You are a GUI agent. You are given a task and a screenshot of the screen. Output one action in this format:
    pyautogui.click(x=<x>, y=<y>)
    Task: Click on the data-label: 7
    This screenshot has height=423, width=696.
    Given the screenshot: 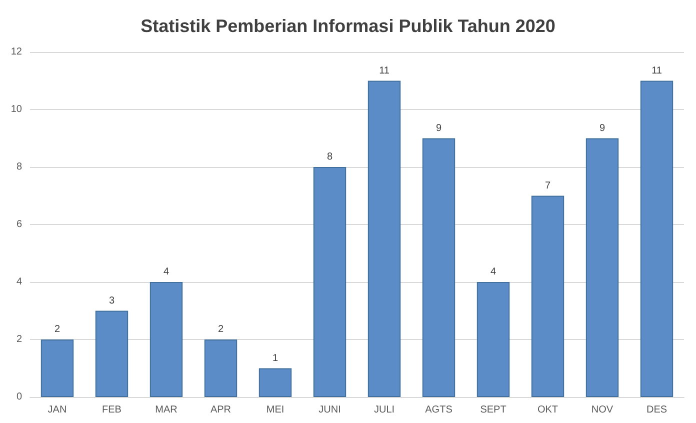 What is the action you would take?
    pyautogui.click(x=547, y=186)
    